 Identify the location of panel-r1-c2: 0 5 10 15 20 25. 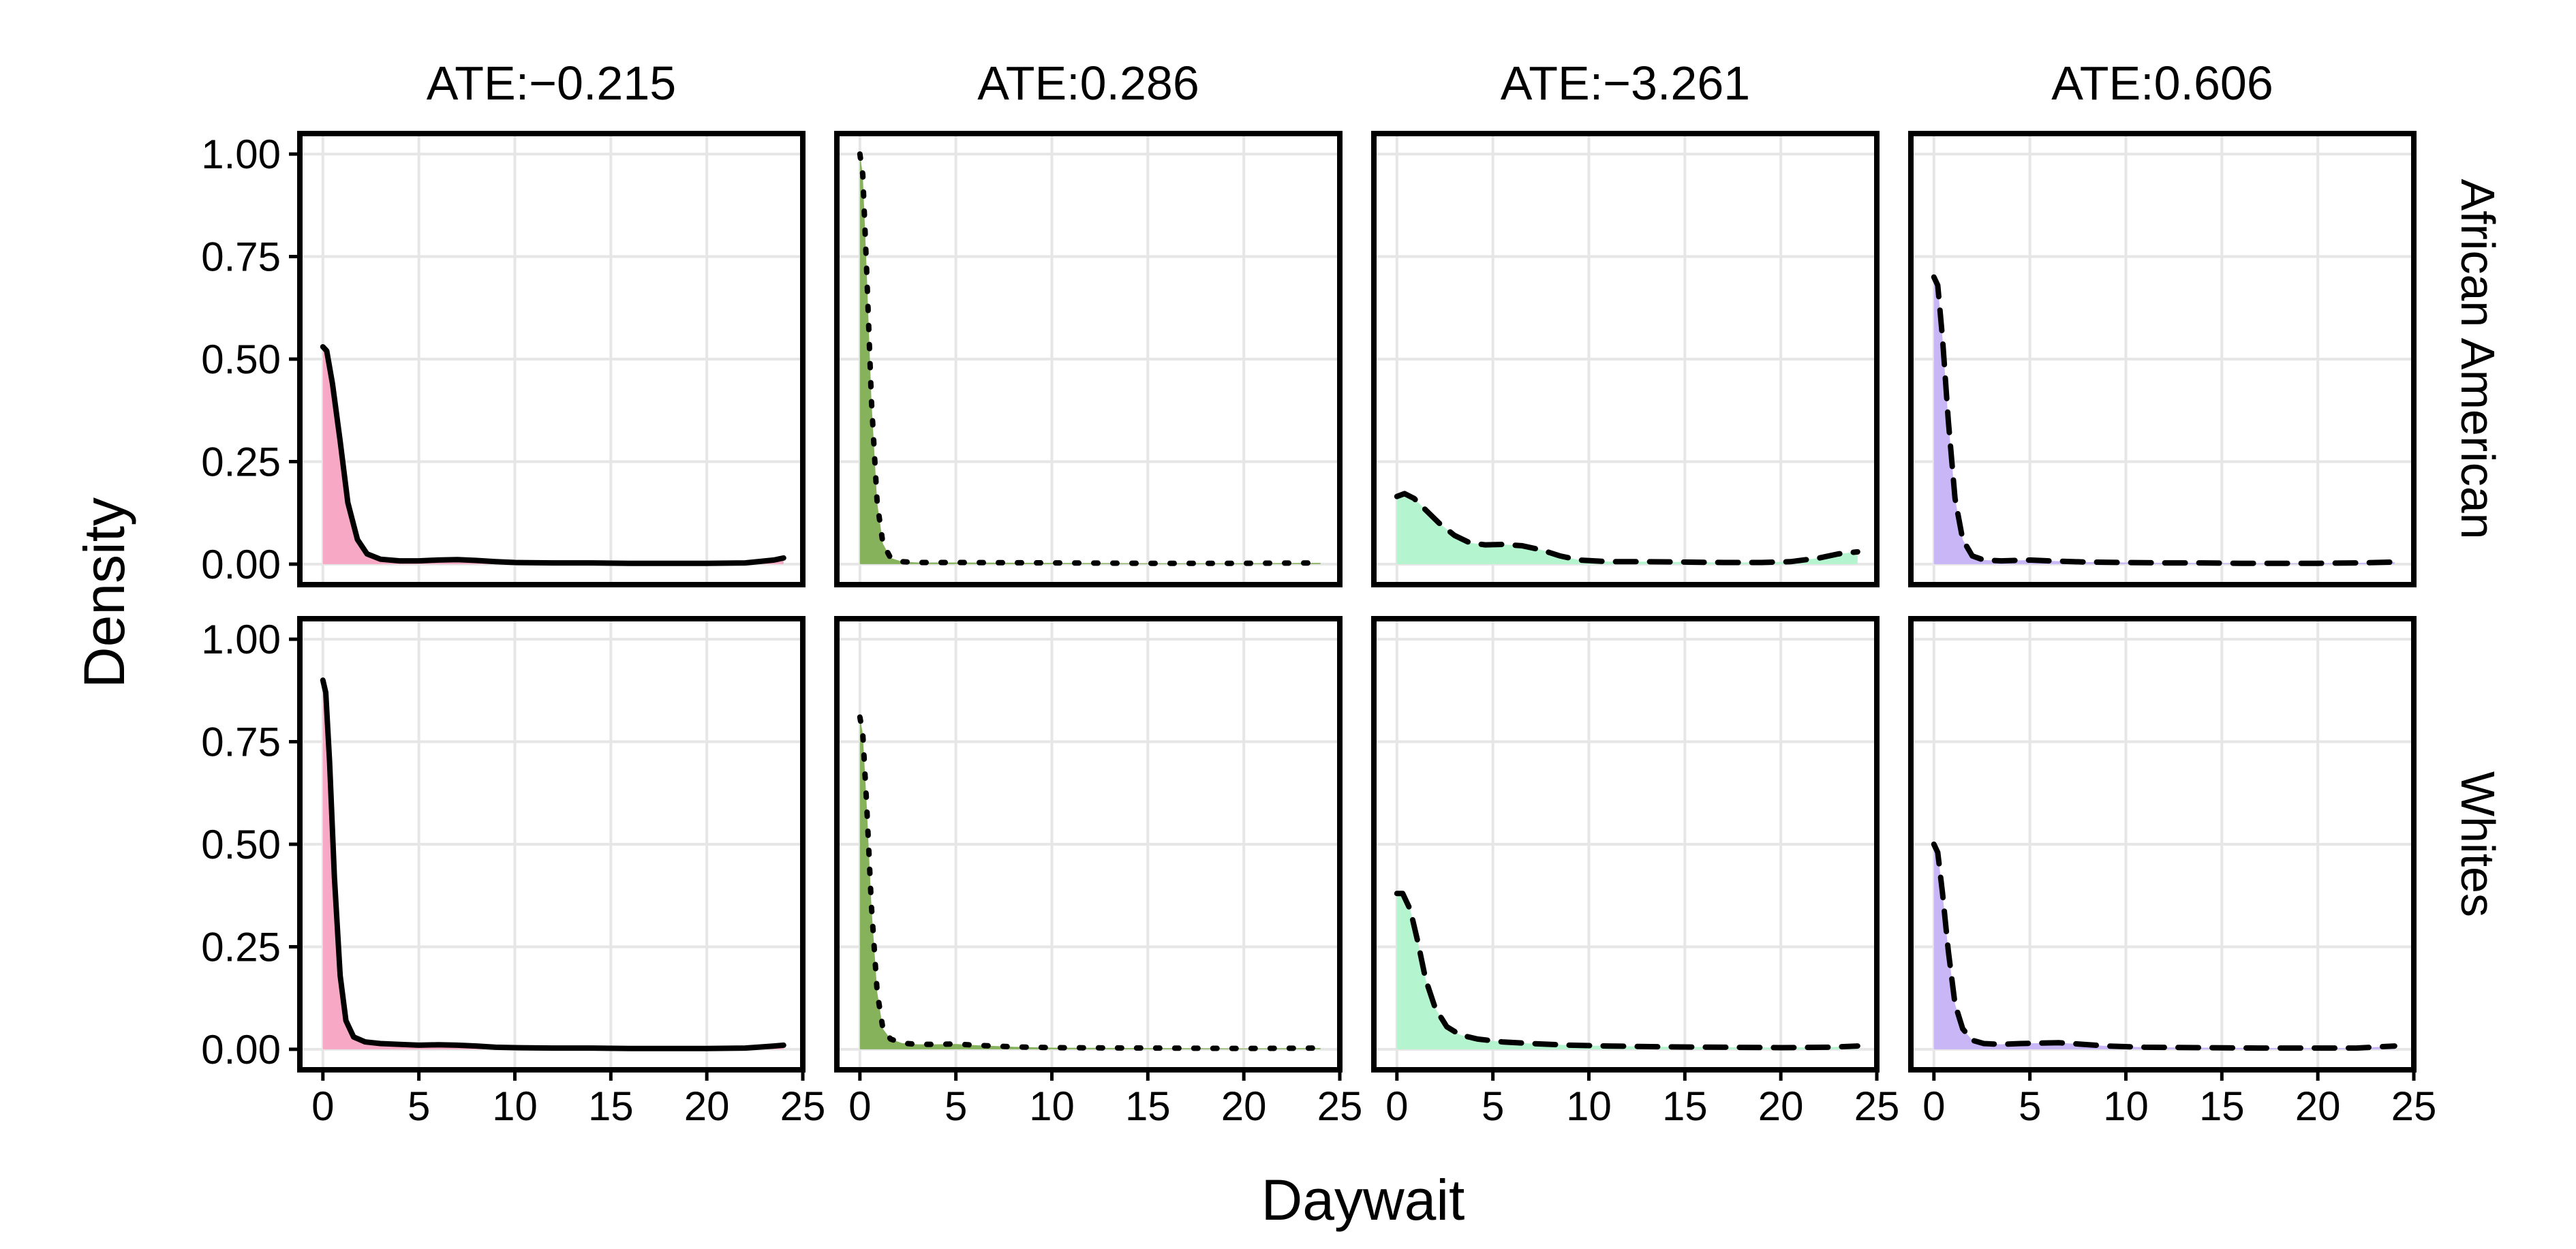
(1635, 872).